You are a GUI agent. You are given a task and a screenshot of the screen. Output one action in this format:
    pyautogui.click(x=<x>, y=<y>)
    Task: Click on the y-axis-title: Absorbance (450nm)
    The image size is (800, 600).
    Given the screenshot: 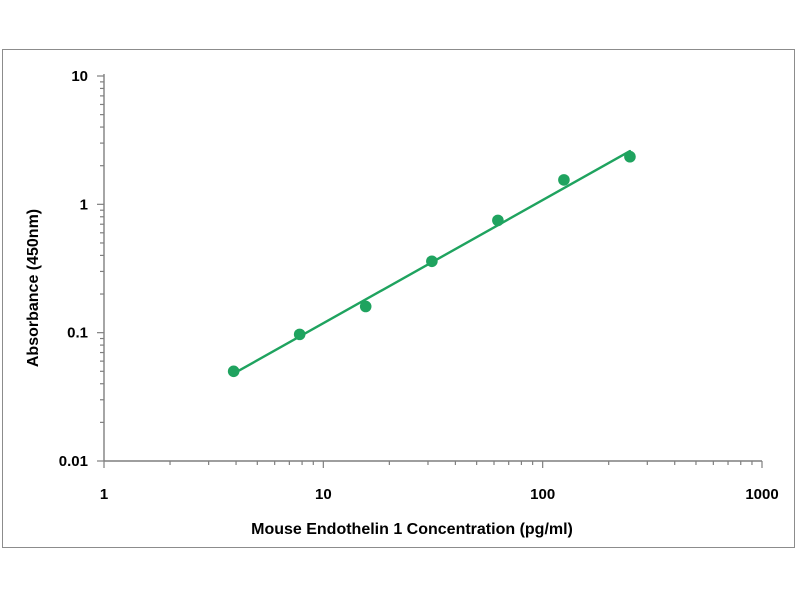 What is the action you would take?
    pyautogui.click(x=33, y=288)
    